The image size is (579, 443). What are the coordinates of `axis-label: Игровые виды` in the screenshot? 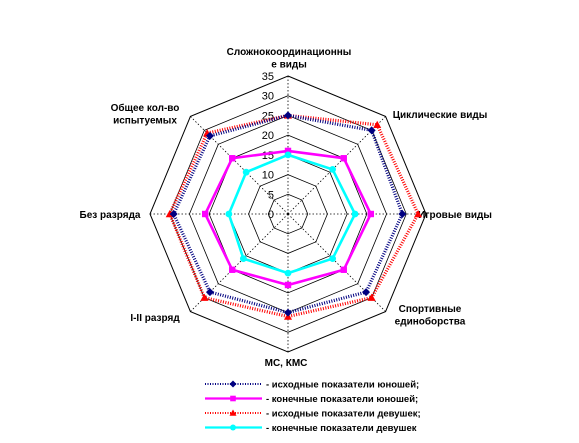 It's located at (455, 215).